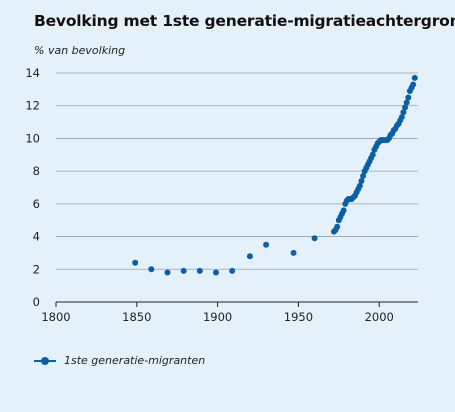 This screenshot has height=412, width=455. I want to click on y-tick-label: 10, so click(32, 138).